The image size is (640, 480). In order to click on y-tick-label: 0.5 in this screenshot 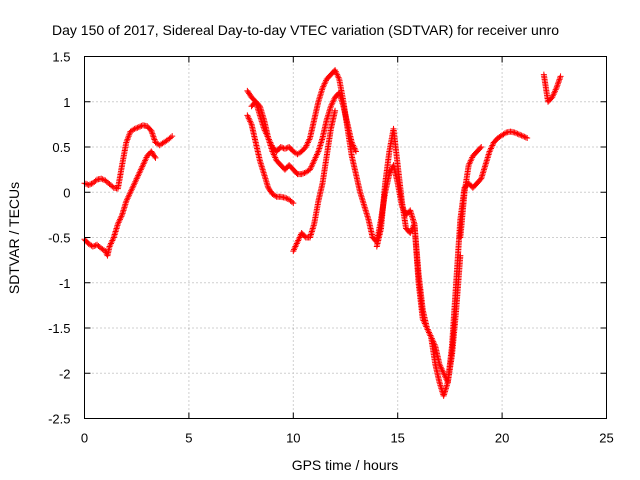, I will do `click(61, 147)`.